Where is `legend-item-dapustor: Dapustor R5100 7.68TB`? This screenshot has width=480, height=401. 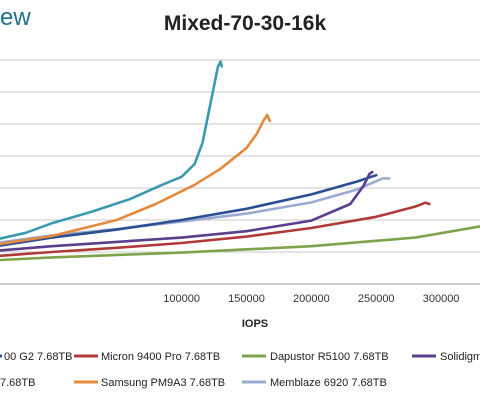 legend-item-dapustor: Dapustor R5100 7.68TB is located at coordinates (315, 357).